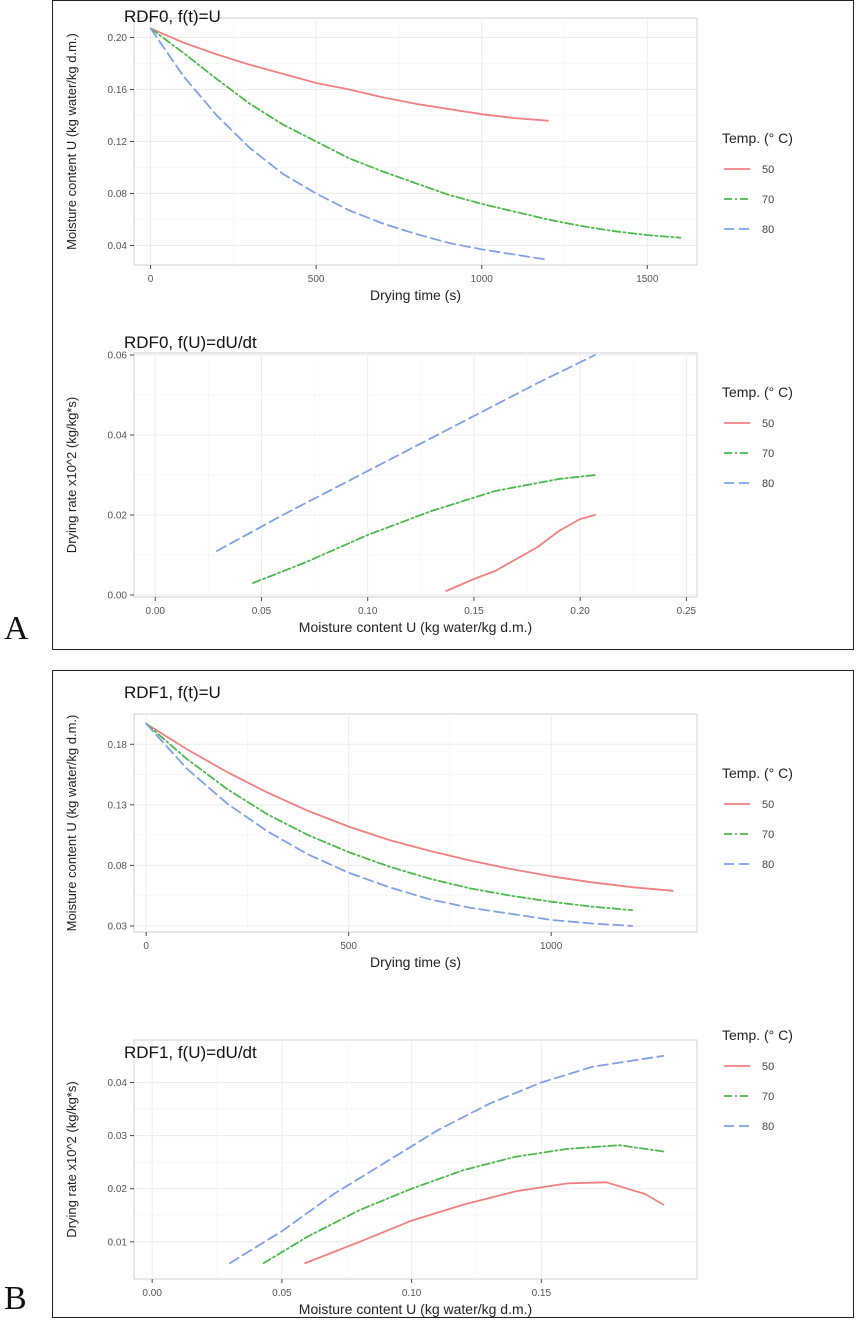 This screenshot has width=856, height=1323. I want to click on y-tick-label: 0.20, so click(118, 38).